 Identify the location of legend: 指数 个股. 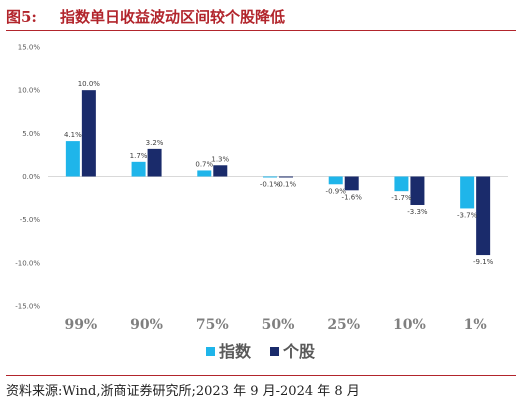
(261, 351).